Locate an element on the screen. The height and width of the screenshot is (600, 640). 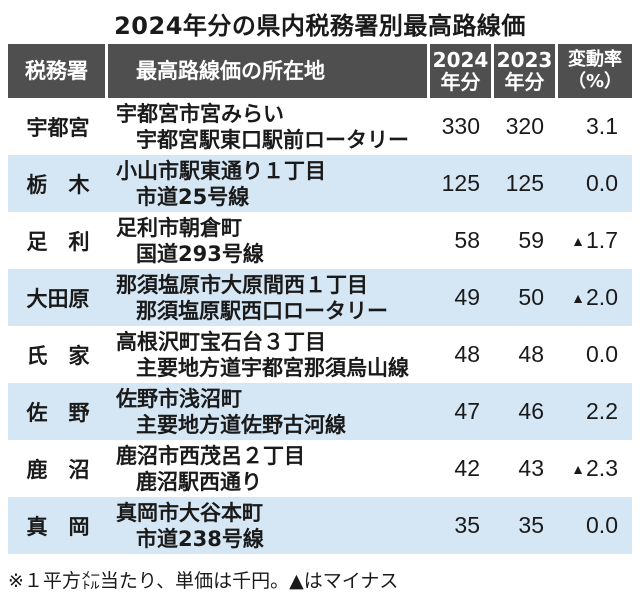
location-cell: 佐野市浅沼町 主要地方道佐野古河線 is located at coordinates (269, 411).